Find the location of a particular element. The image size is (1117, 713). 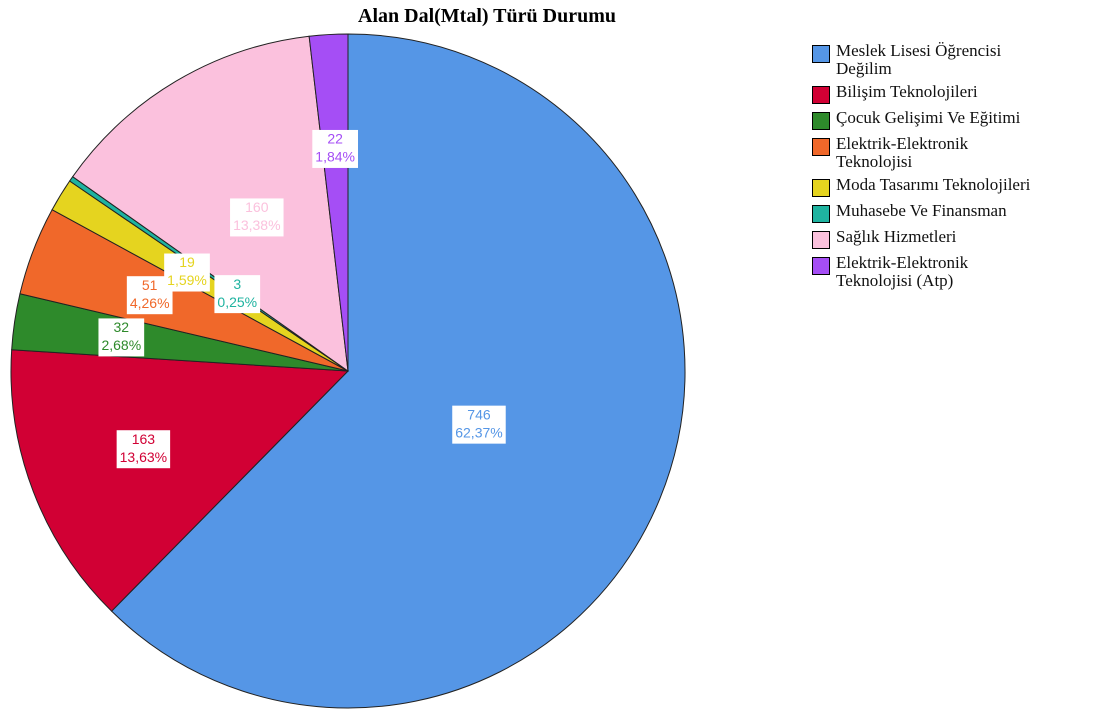

data-label: 163 13,63% is located at coordinates (143, 449).